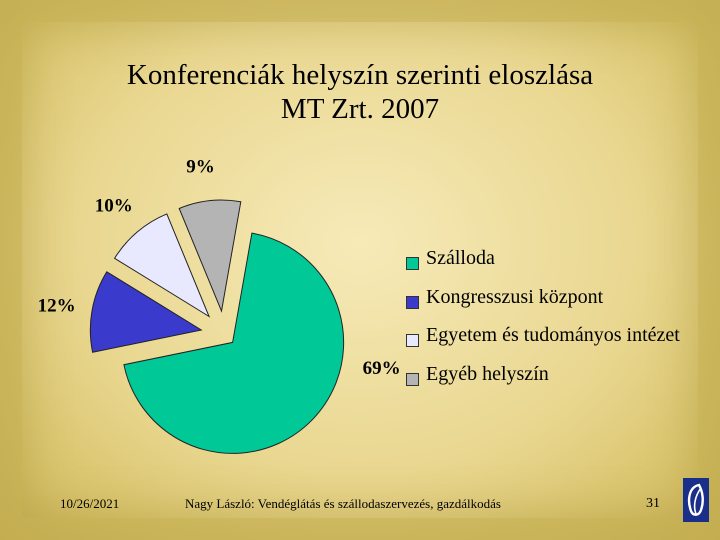 The height and width of the screenshot is (540, 720). What do you see at coordinates (382, 368) in the screenshot?
I see `pie-value-label: 69%` at bounding box center [382, 368].